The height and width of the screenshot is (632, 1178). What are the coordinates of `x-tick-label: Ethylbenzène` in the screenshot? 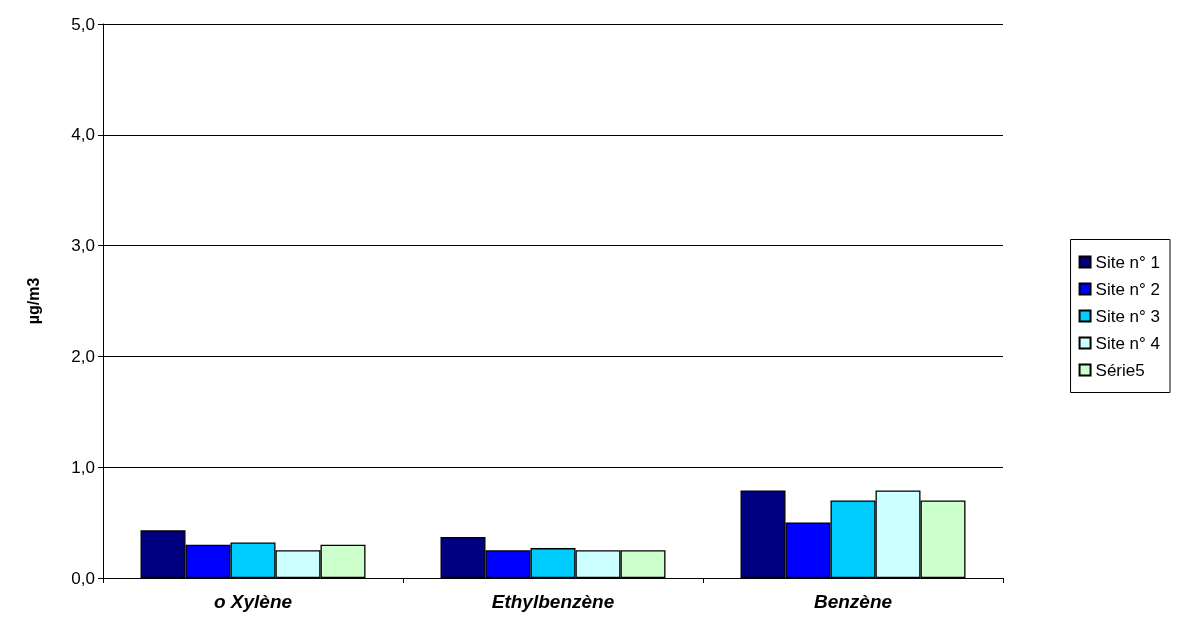 It's located at (553, 601).